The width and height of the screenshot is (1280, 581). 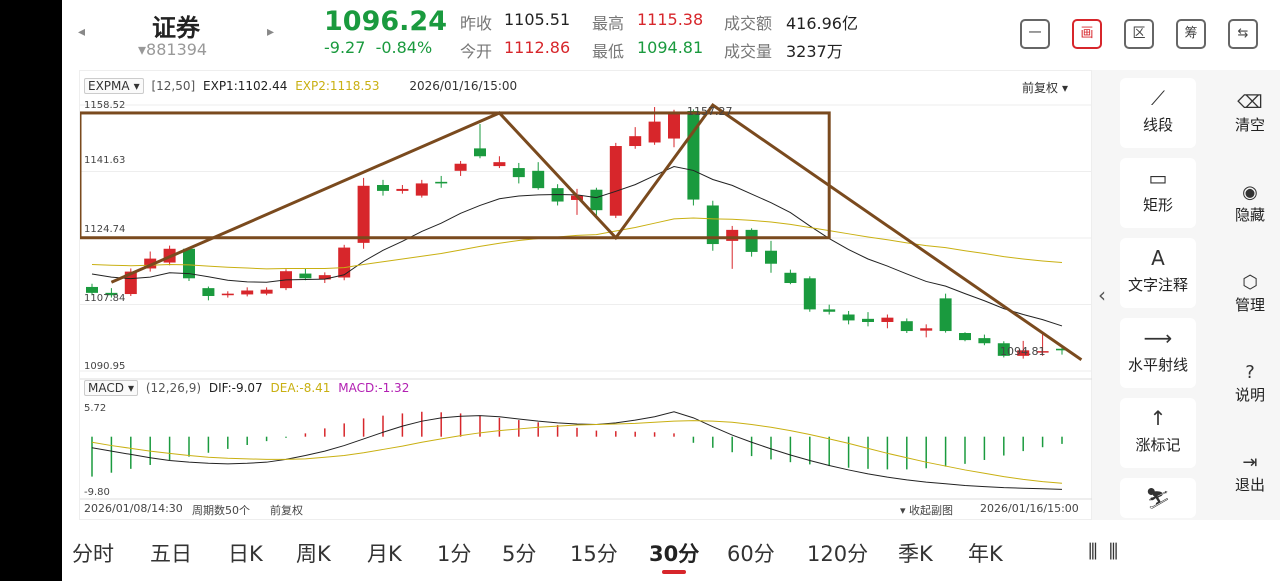 What do you see at coordinates (670, 47) in the screenshot?
I see `low-value: 1094.81` at bounding box center [670, 47].